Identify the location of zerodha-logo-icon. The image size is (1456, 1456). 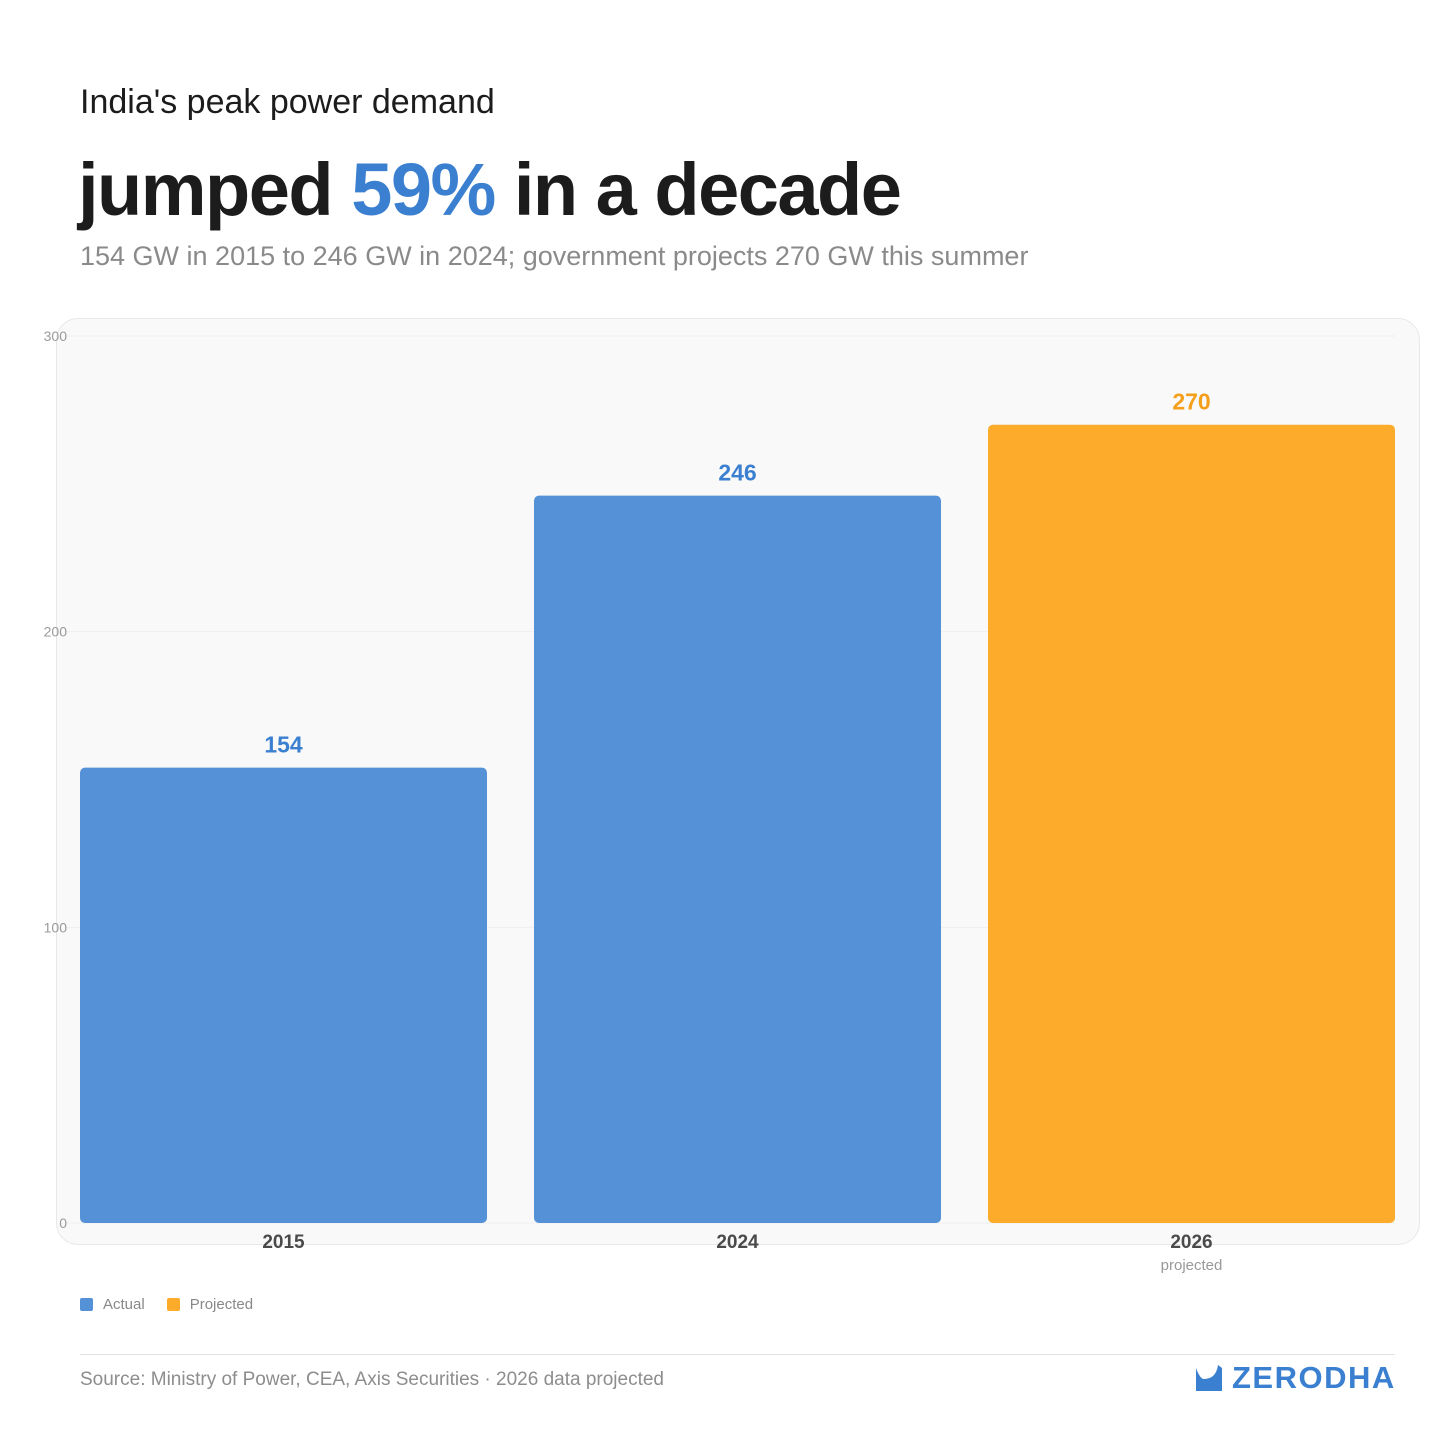
(1209, 1378).